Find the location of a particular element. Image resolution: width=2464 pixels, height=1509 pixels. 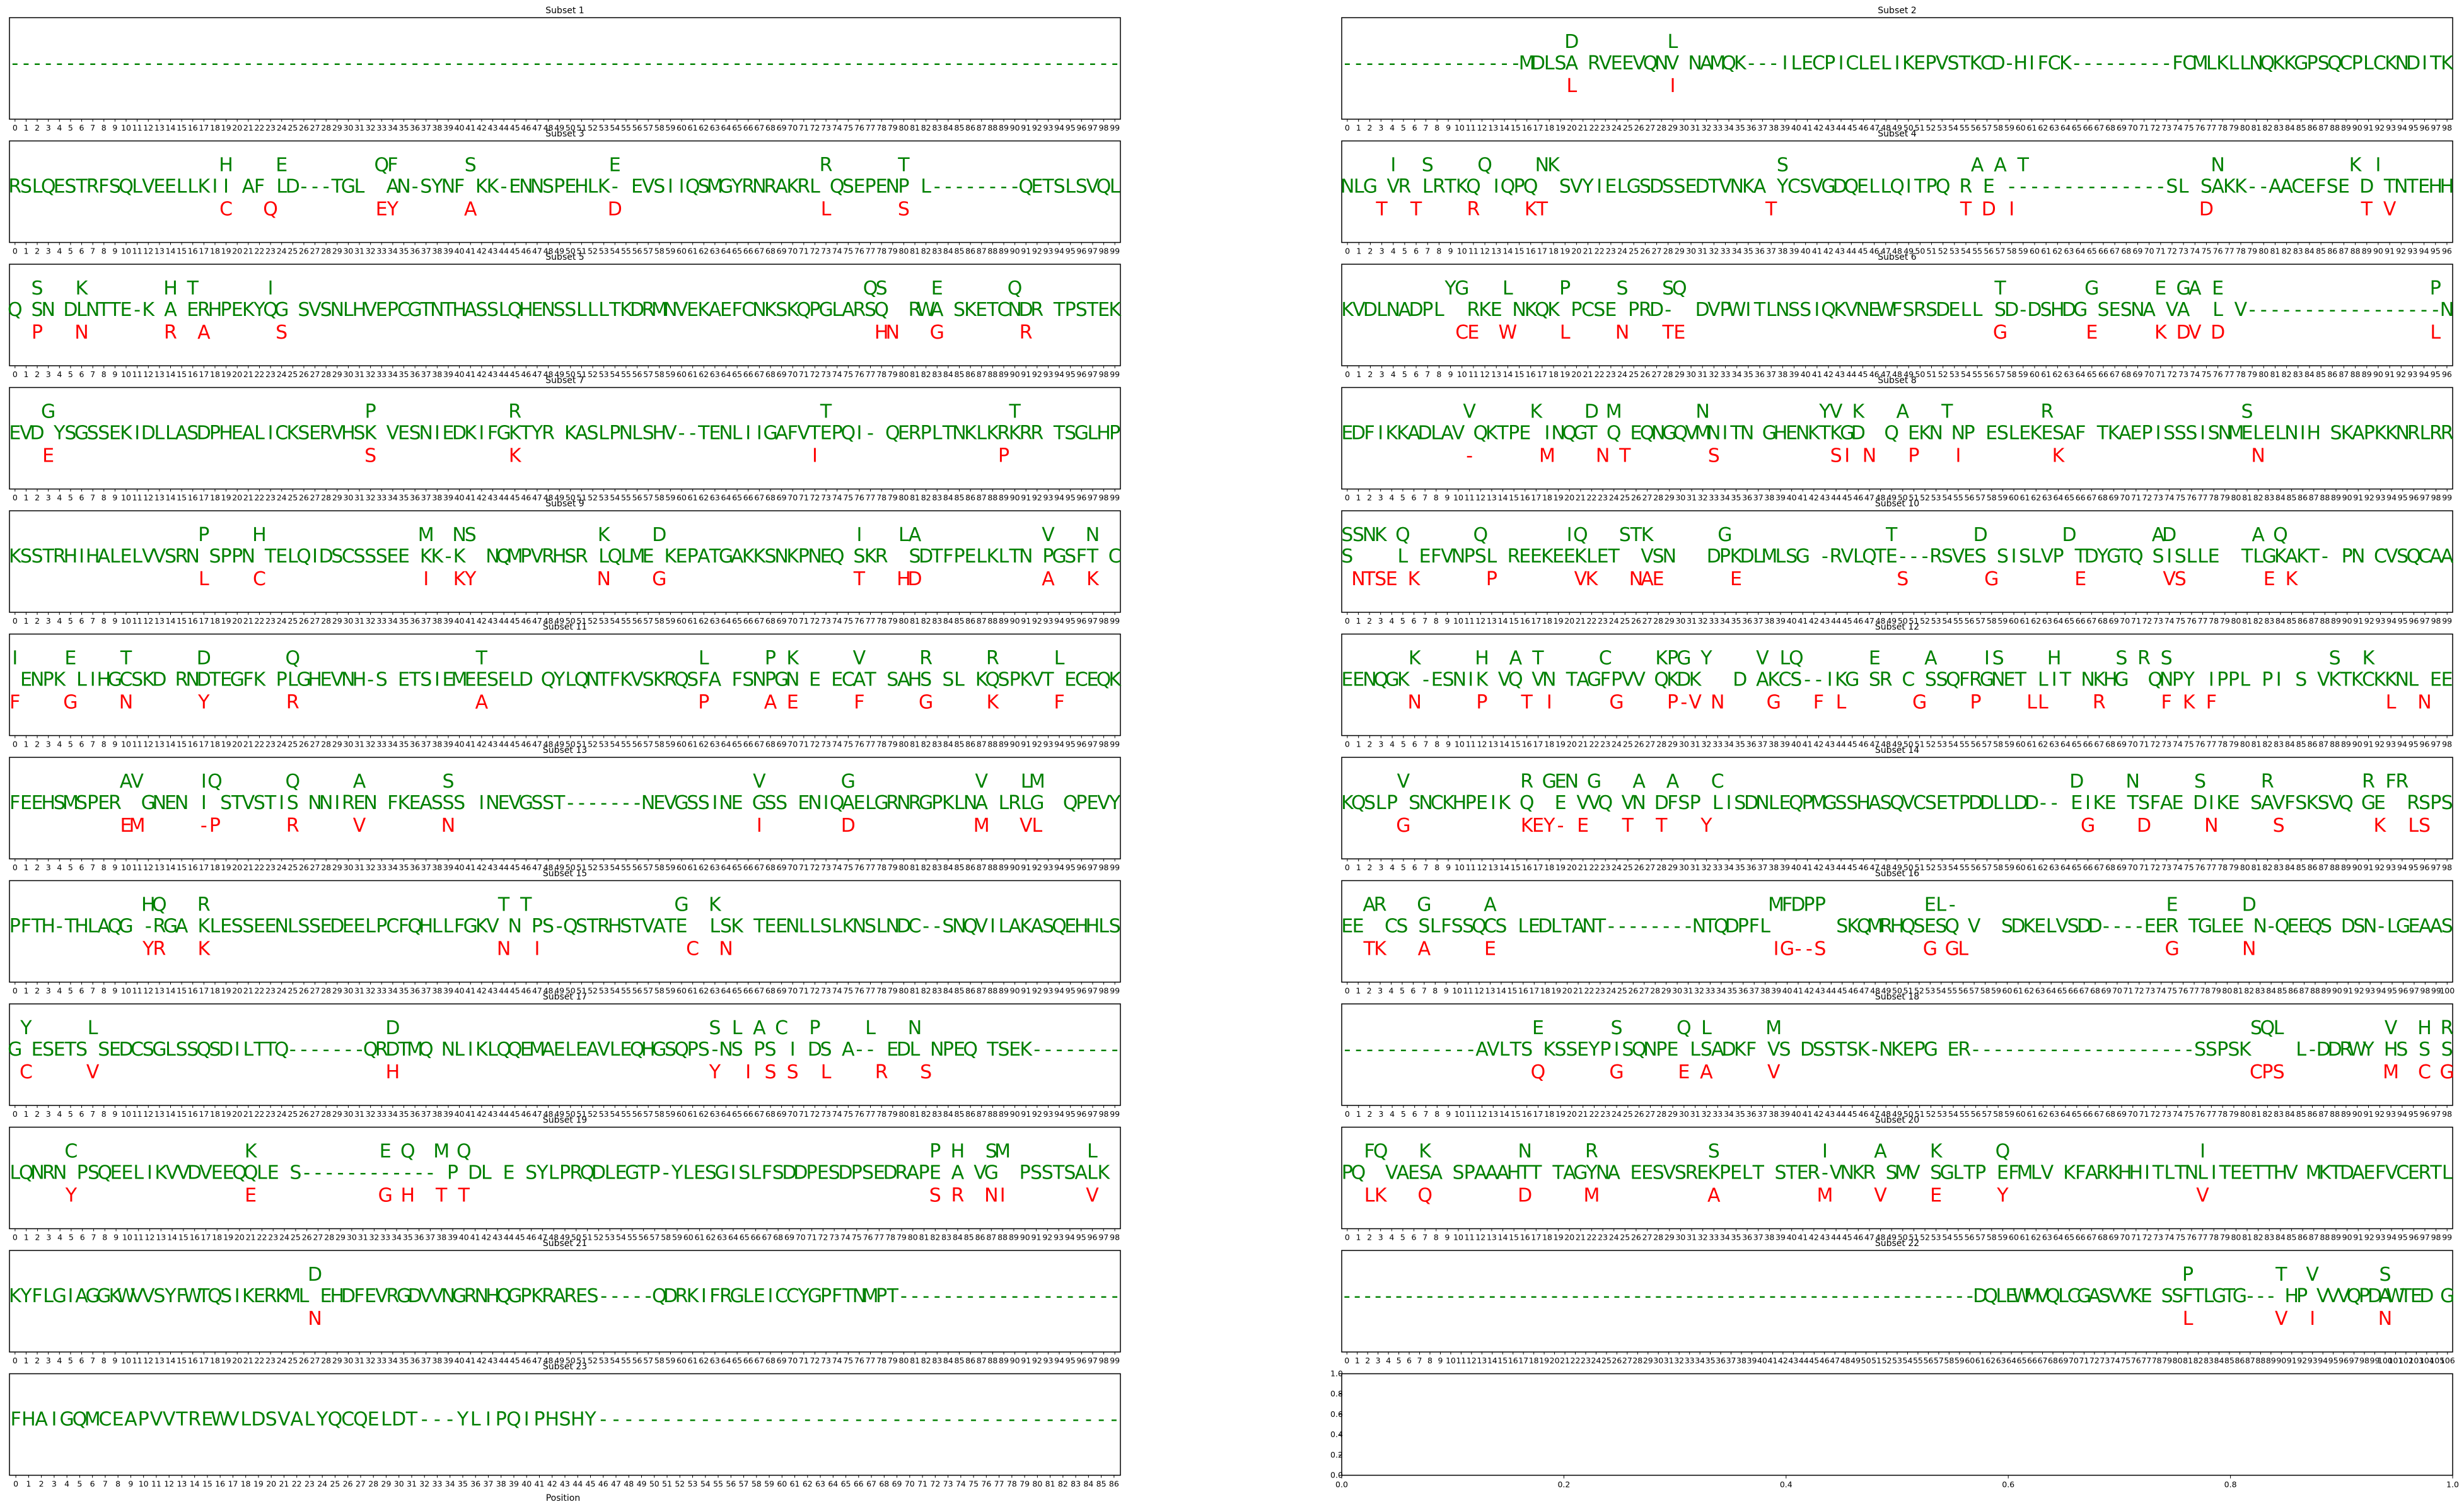

x-tick-label: 52 is located at coordinates (593, 744).